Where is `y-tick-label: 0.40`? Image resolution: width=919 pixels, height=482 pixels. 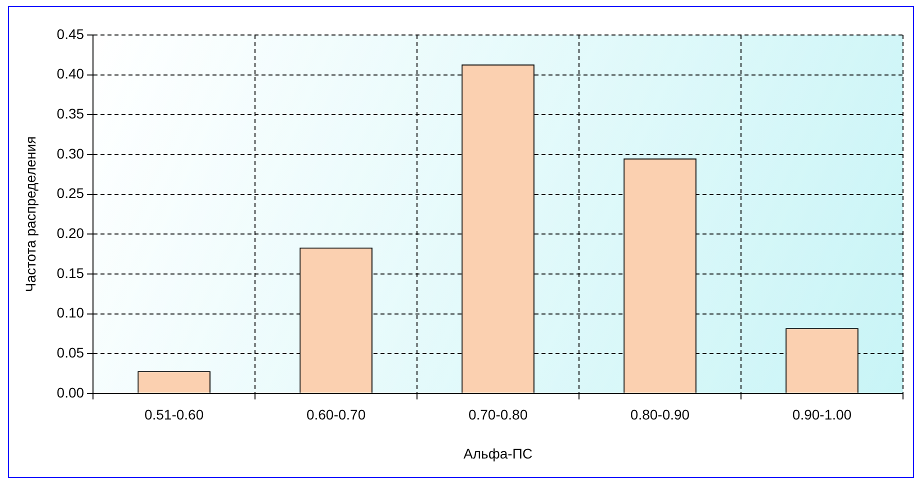 y-tick-label: 0.40 is located at coordinates (70, 74).